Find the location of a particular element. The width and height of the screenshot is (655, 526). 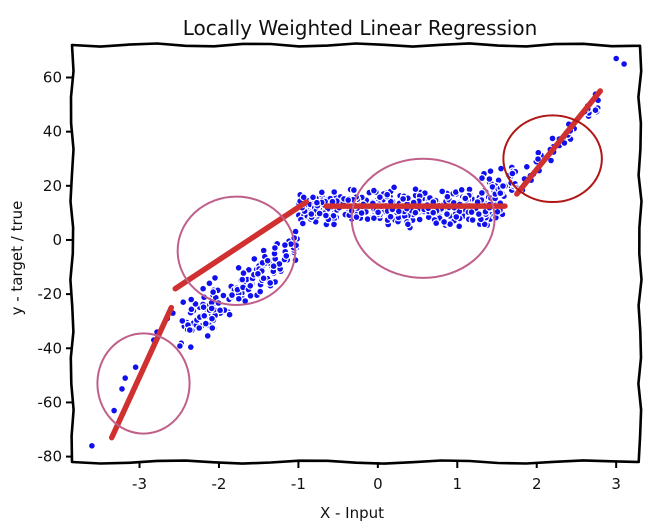

y-tick-label: -80 is located at coordinates (50, 457).